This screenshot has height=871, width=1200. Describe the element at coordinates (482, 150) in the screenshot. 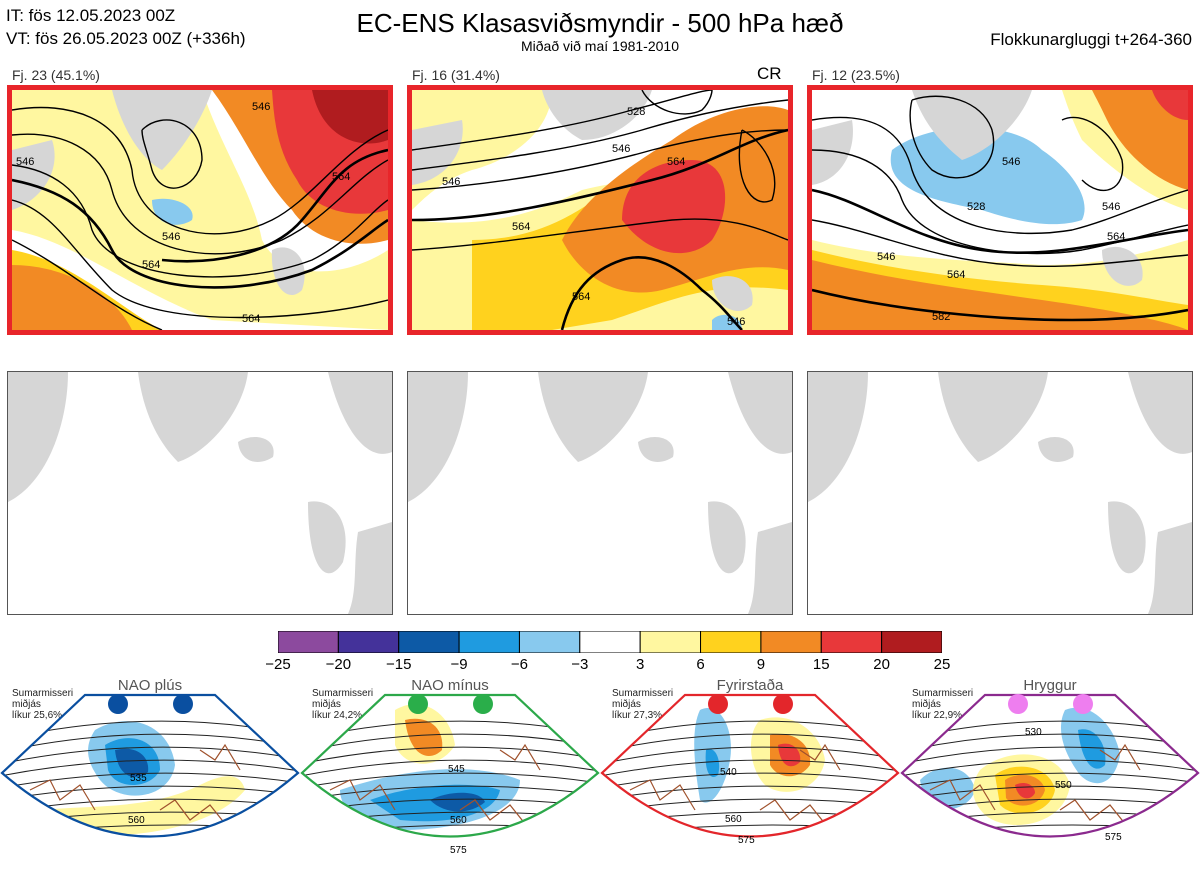

I see `anomaly-yellow` at that location.